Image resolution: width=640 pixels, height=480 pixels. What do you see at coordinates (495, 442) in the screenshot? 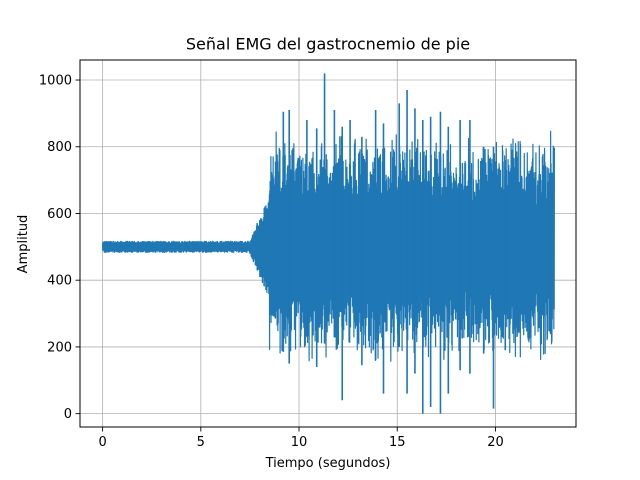
I see `x-tick-label: 20` at bounding box center [495, 442].